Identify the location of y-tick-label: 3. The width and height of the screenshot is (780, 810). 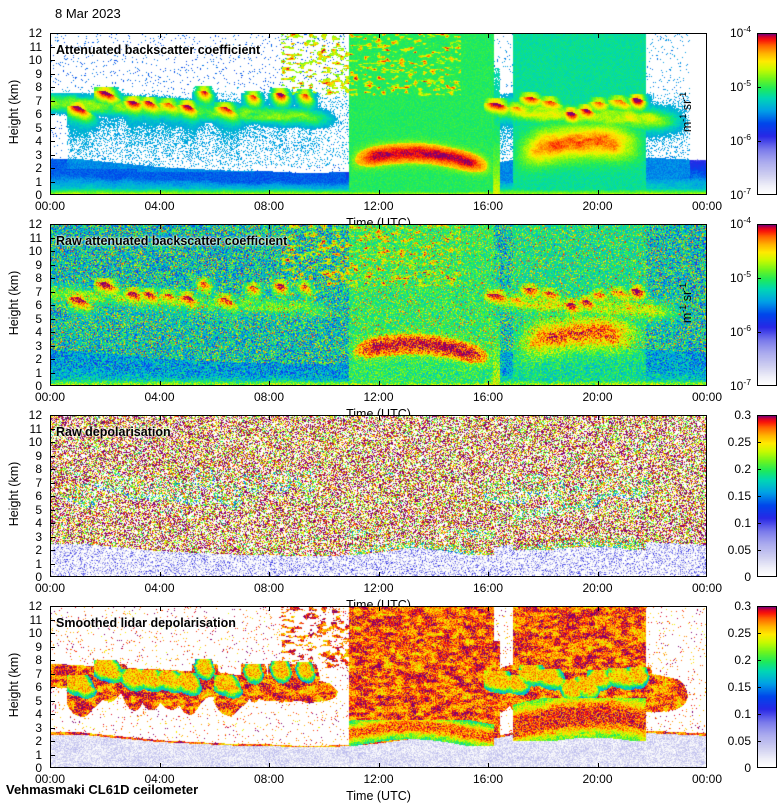
(38, 345).